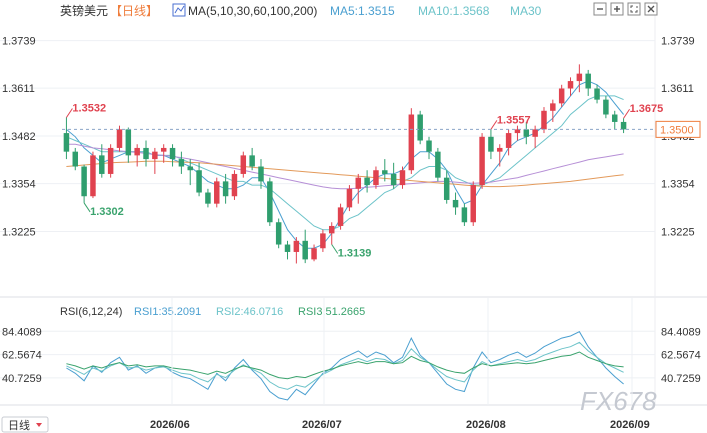 The height and width of the screenshot is (433, 707). Describe the element at coordinates (486, 425) in the screenshot. I see `date-tick: 2026/08` at that location.